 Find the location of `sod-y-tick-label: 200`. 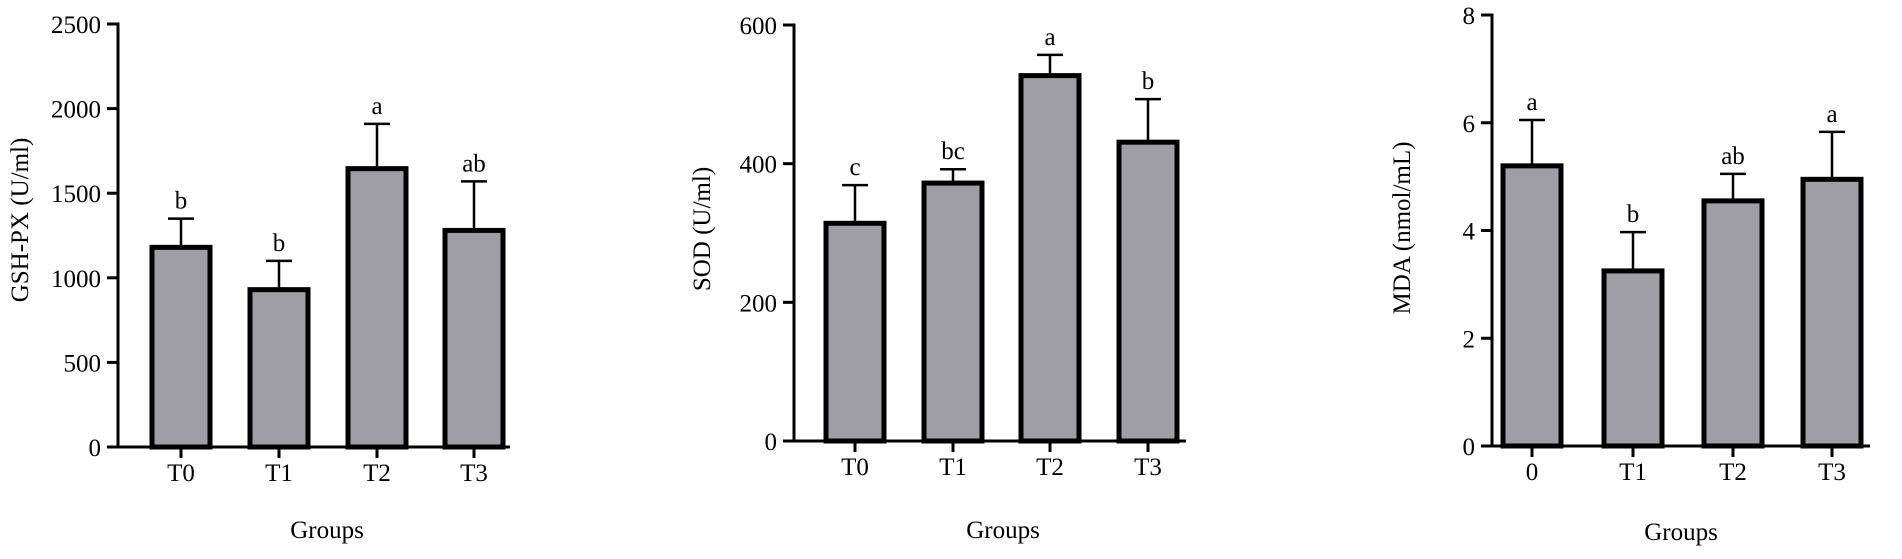

sod-y-tick-label: 200 is located at coordinates (759, 303).